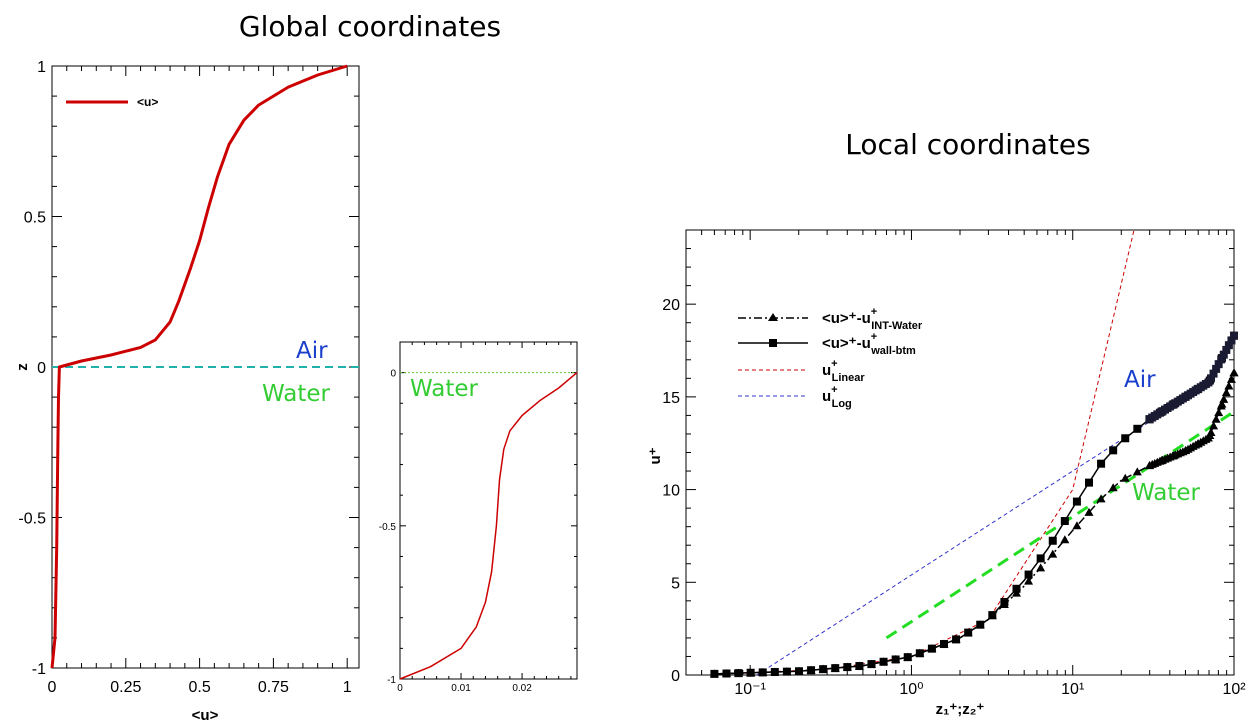 The height and width of the screenshot is (723, 1249). Describe the element at coordinates (22, 367) in the screenshot. I see `global-y-axis-label: z` at that location.